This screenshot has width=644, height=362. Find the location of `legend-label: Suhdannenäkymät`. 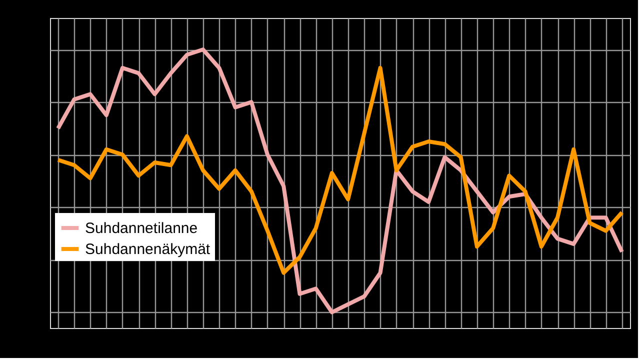

legend-label: Suhdannenäkymät is located at coordinates (148, 249).